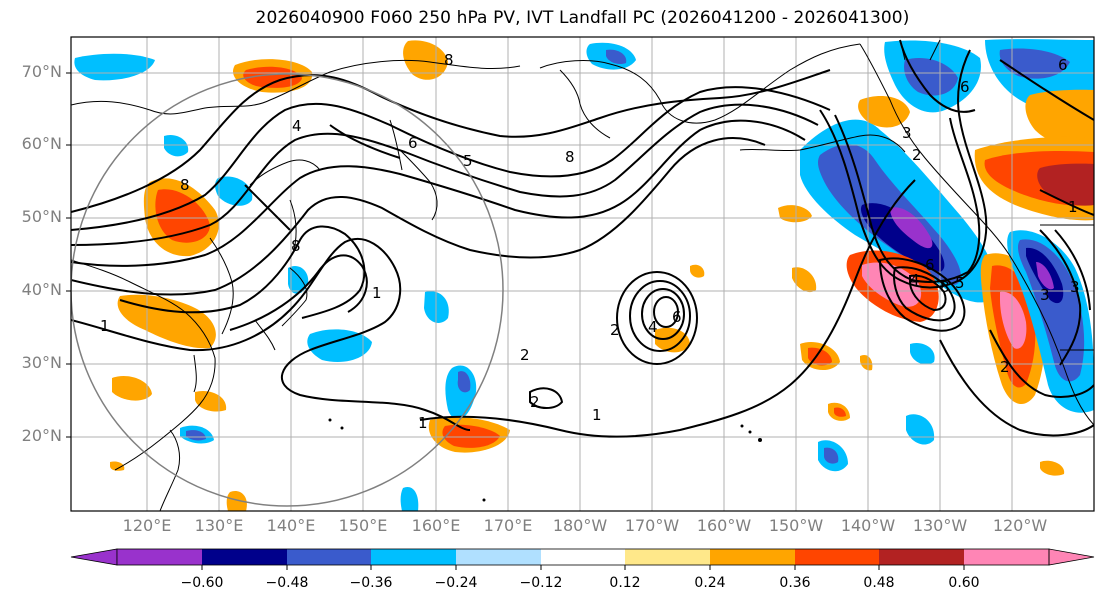 The height and width of the screenshot is (604, 1105). Describe the element at coordinates (41, 435) in the screenshot. I see `lat-label-20n: 20°N` at that location.